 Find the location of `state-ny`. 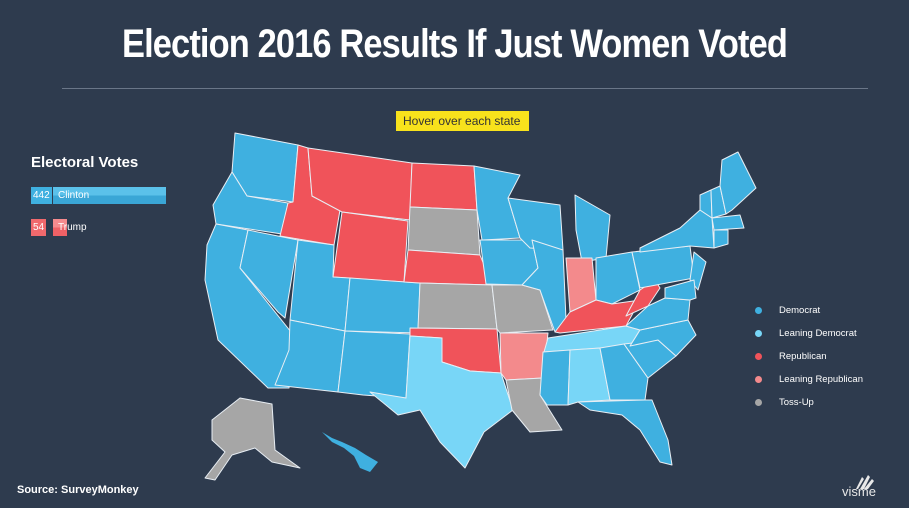

state-ny is located at coordinates (677, 231).